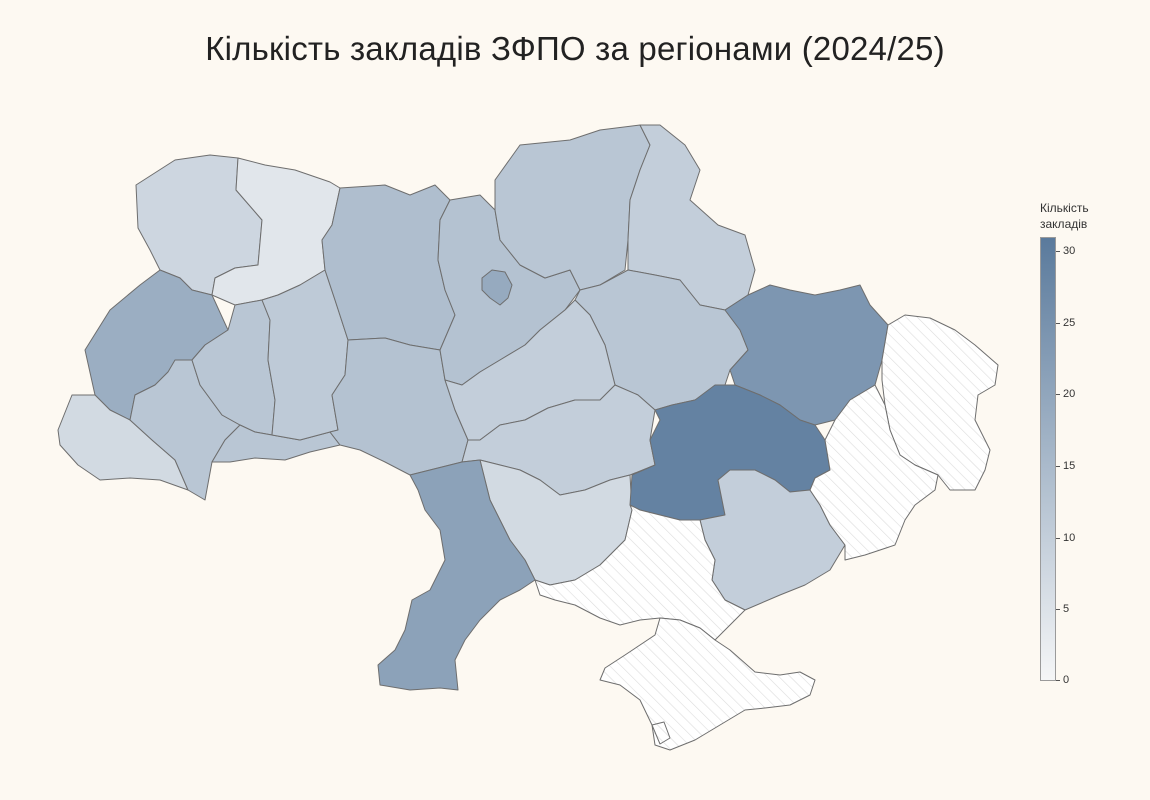  Describe the element at coordinates (1069, 538) in the screenshot. I see `legend-label-10: 10` at that location.